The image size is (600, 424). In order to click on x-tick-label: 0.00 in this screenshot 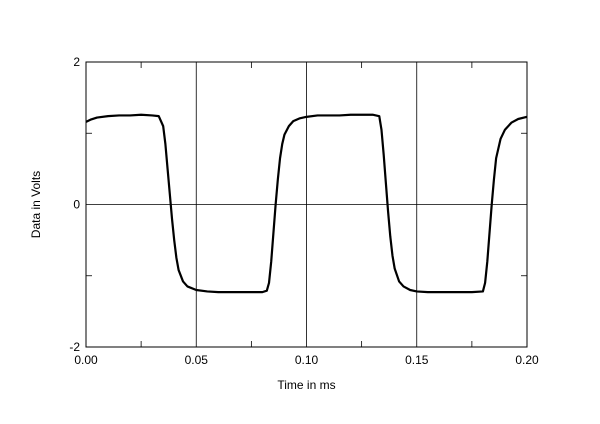, I will do `click(86, 360)`.